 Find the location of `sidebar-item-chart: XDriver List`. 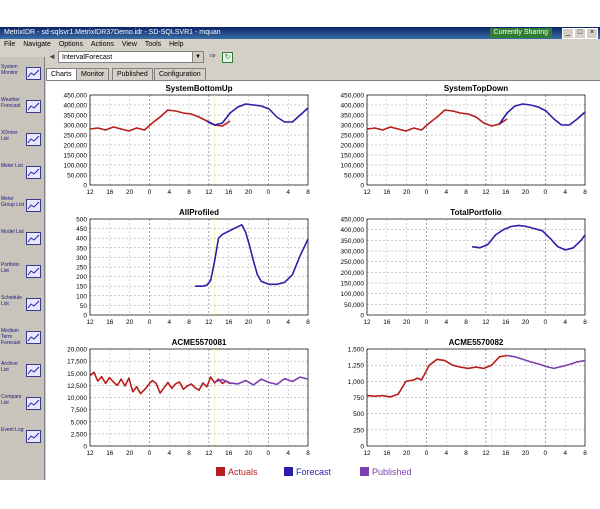

sidebar-item-chart: XDriver List is located at coordinates (22, 142).